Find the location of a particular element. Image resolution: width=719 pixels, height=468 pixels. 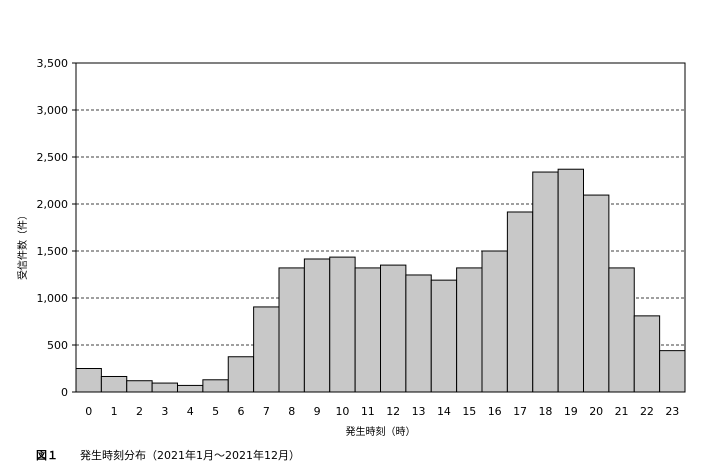

x-tick-label: 19 is located at coordinates (571, 411).